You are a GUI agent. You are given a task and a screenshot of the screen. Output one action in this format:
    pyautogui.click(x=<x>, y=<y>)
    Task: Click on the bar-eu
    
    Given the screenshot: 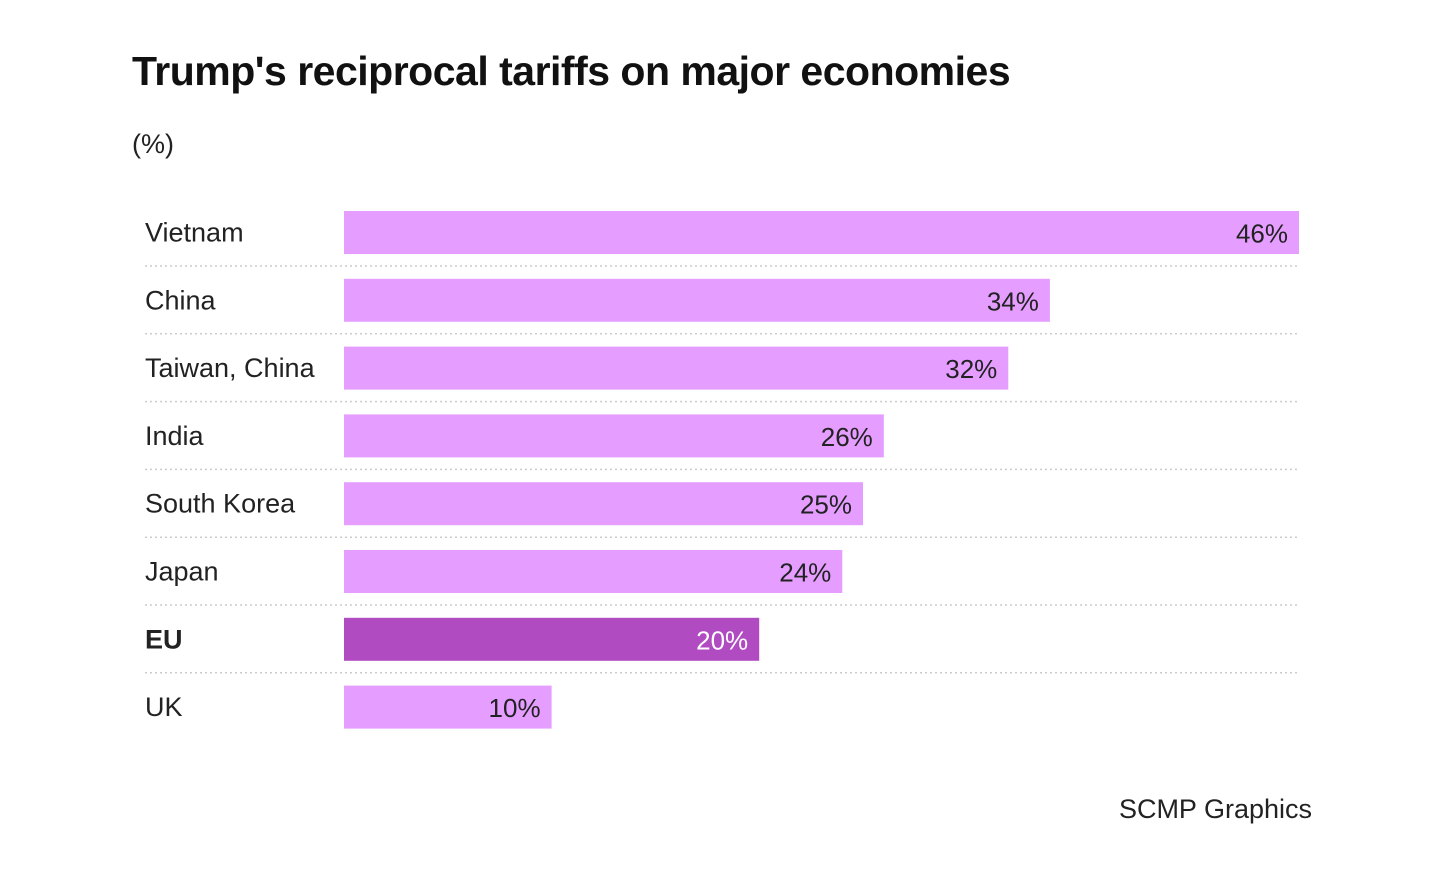 What is the action you would take?
    pyautogui.click(x=552, y=639)
    